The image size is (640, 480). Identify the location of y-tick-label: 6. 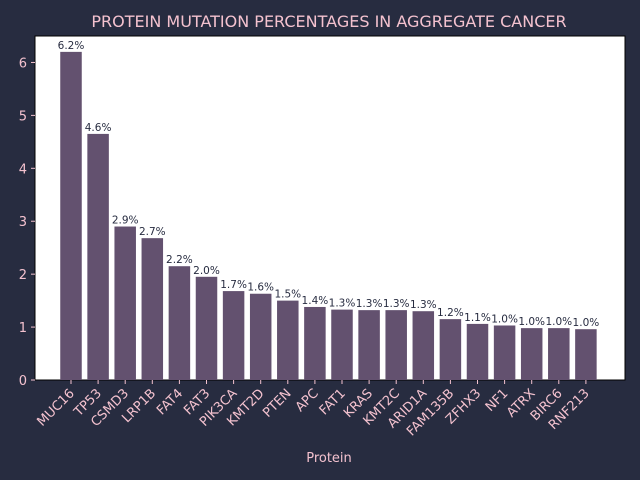
(23, 63).